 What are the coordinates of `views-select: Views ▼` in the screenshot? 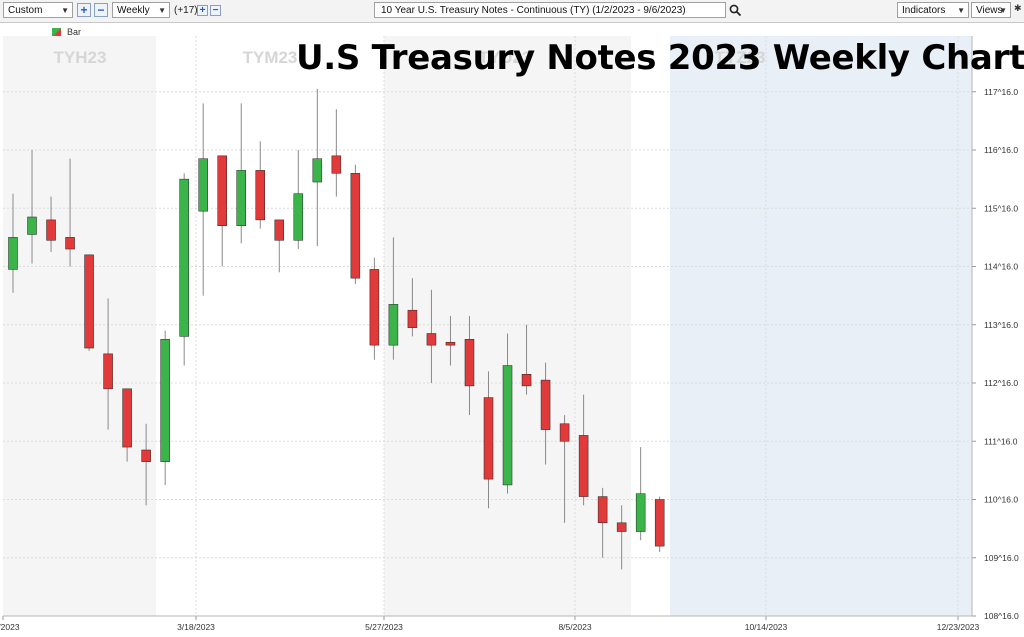 It's located at (991, 10).